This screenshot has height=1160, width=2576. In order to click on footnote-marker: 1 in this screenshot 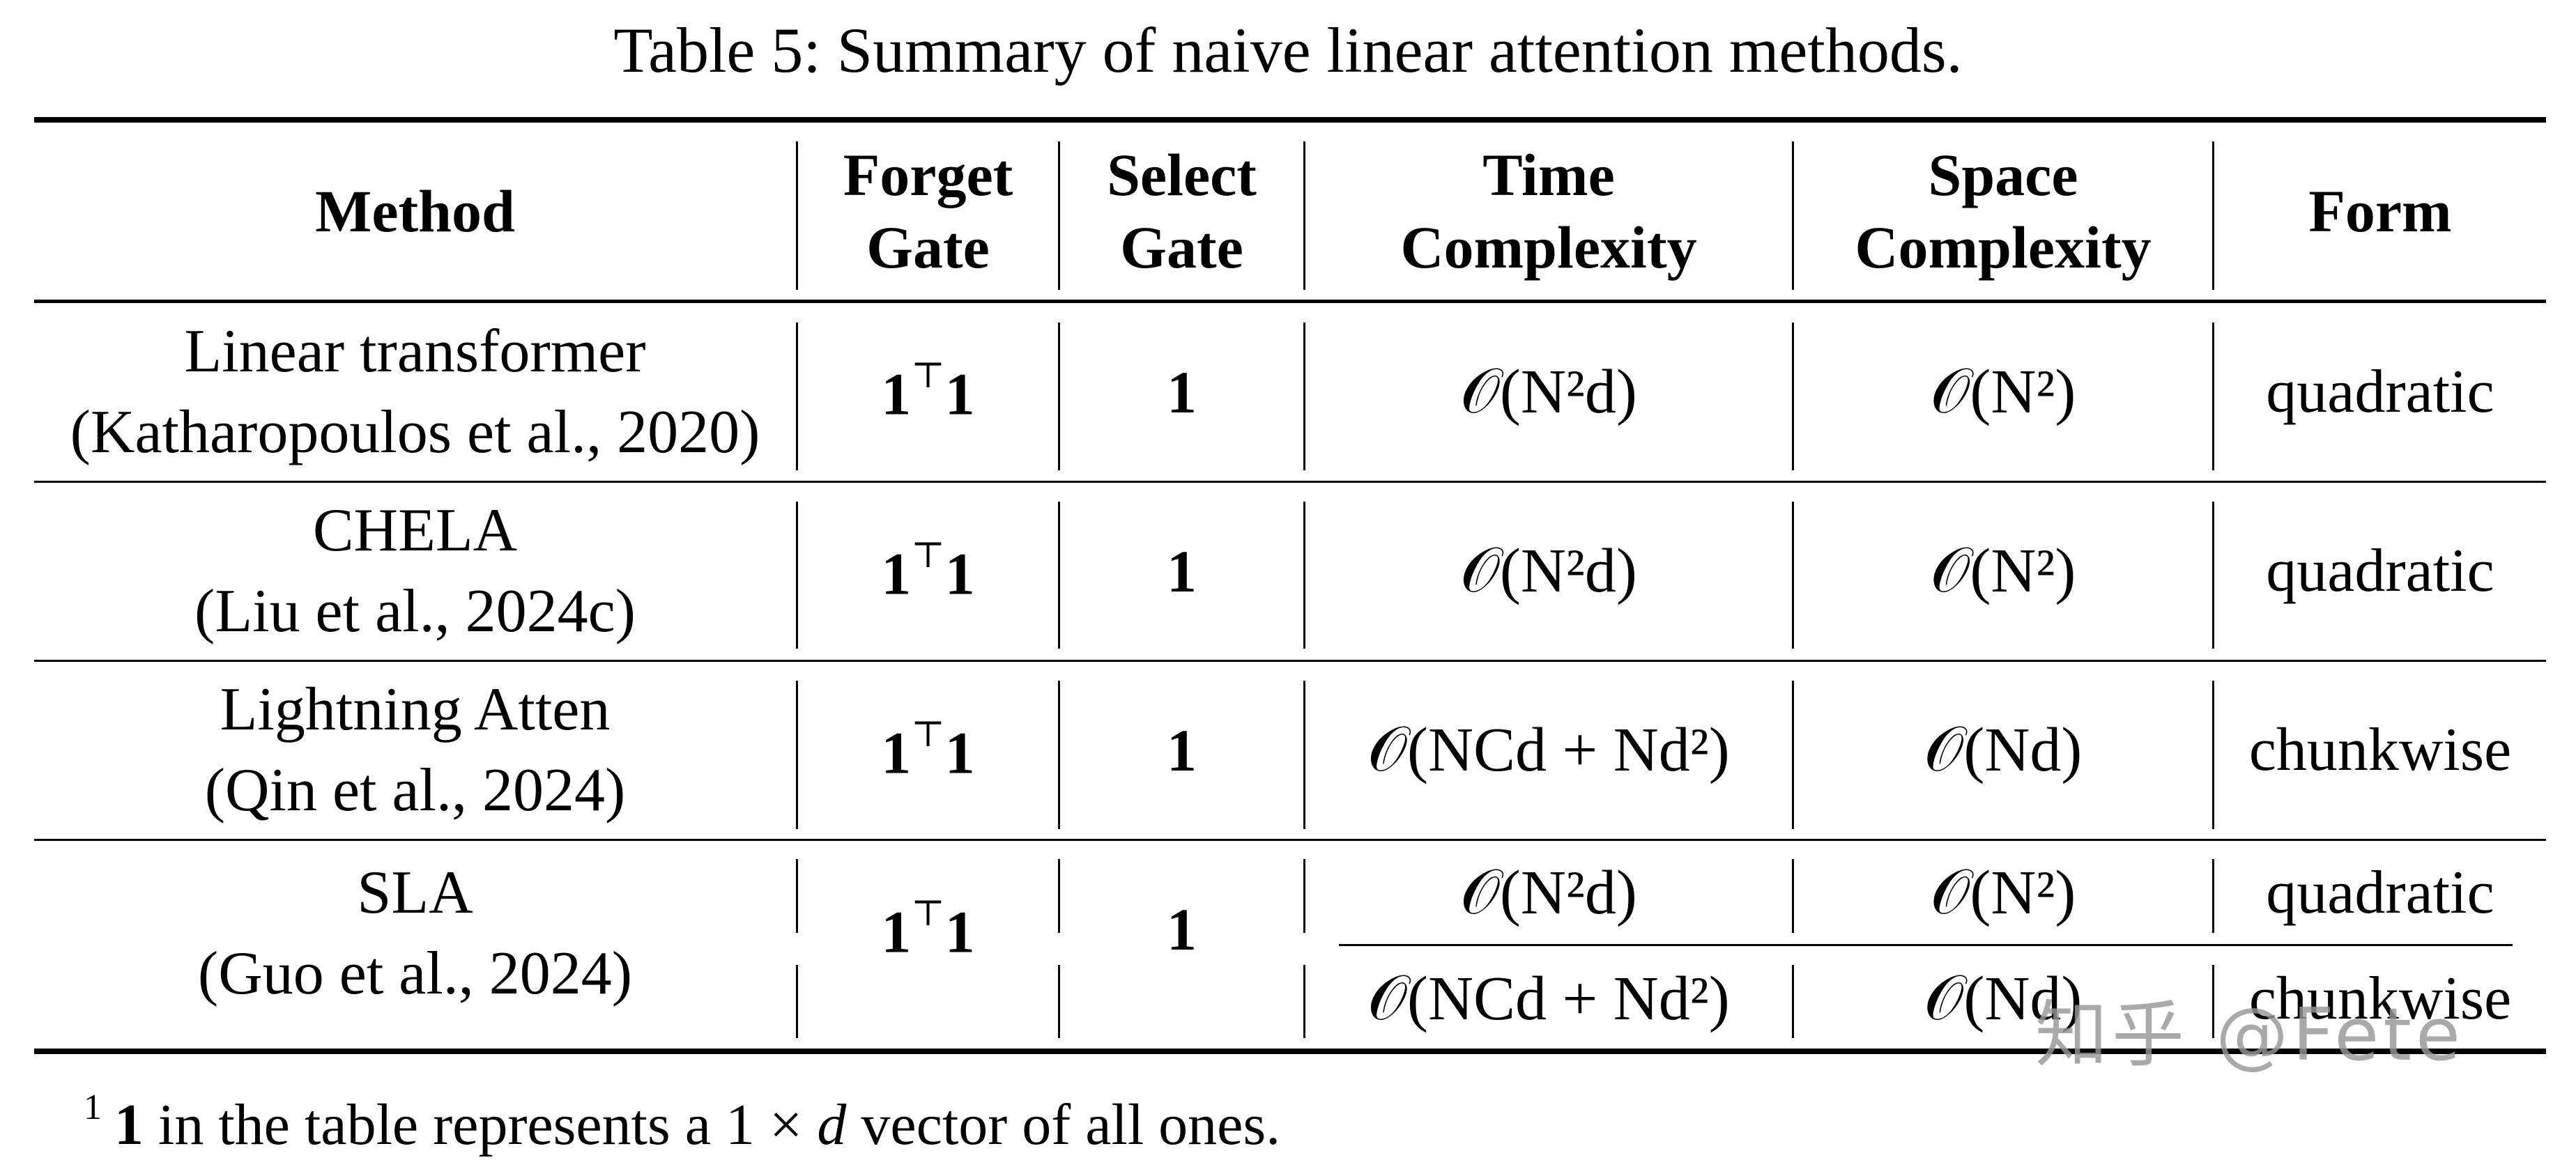, I will do `click(93, 1107)`.